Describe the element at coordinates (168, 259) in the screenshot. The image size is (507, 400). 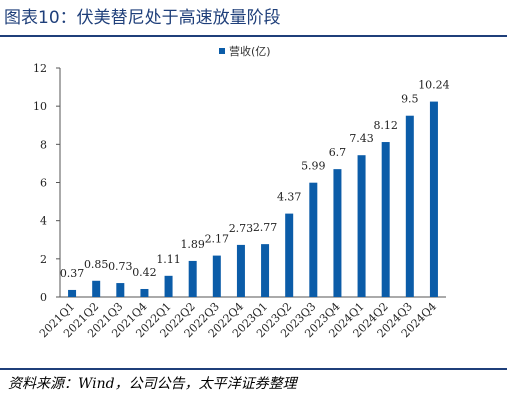
I see `data-label-2022Q1: 1.11` at that location.